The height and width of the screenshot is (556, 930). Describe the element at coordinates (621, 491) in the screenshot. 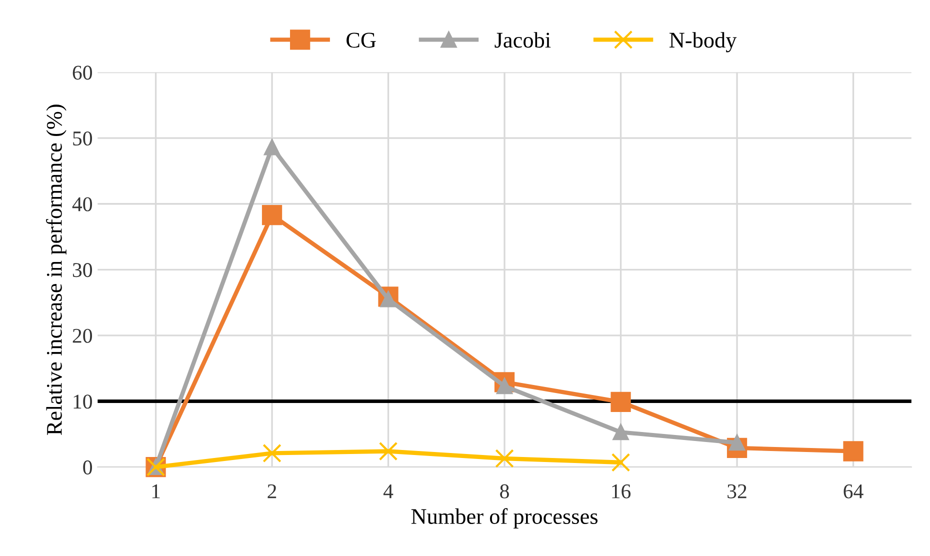

I see `x-tick-label: 16` at that location.